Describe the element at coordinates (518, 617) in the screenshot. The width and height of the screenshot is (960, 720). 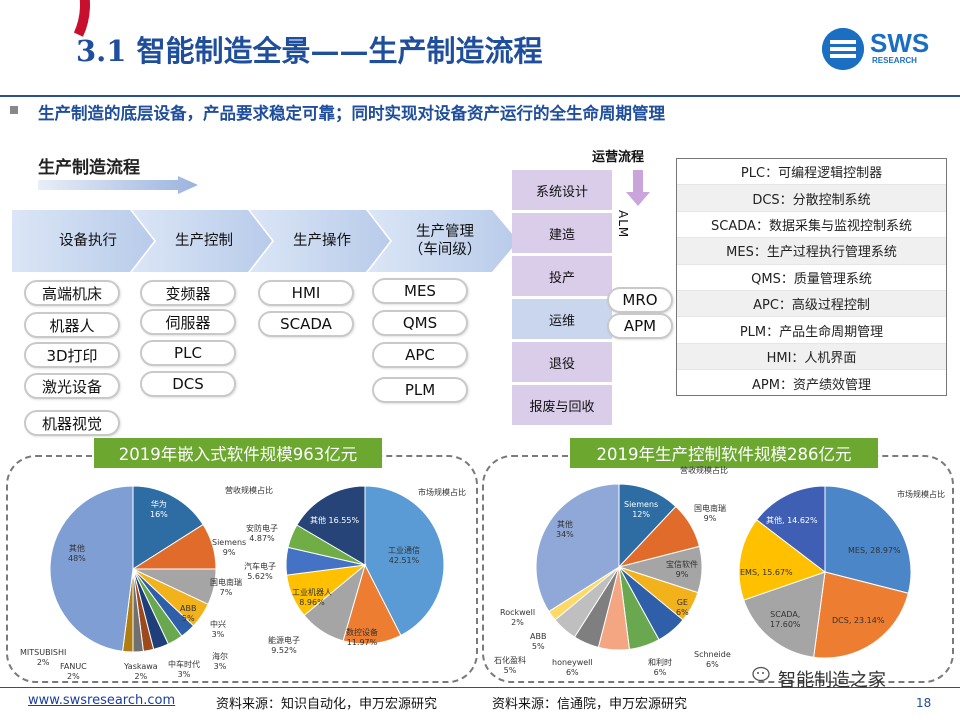
I see `slice-label: Rockwell 2%` at that location.